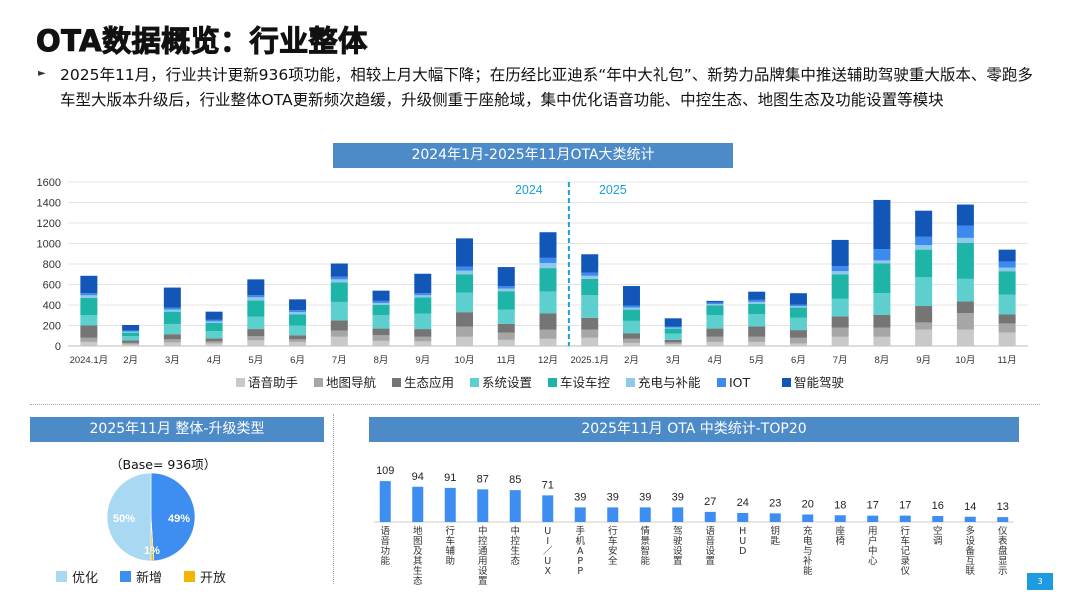  Describe the element at coordinates (130, 360) in the screenshot. I see `x-tick-label: 2月` at that location.